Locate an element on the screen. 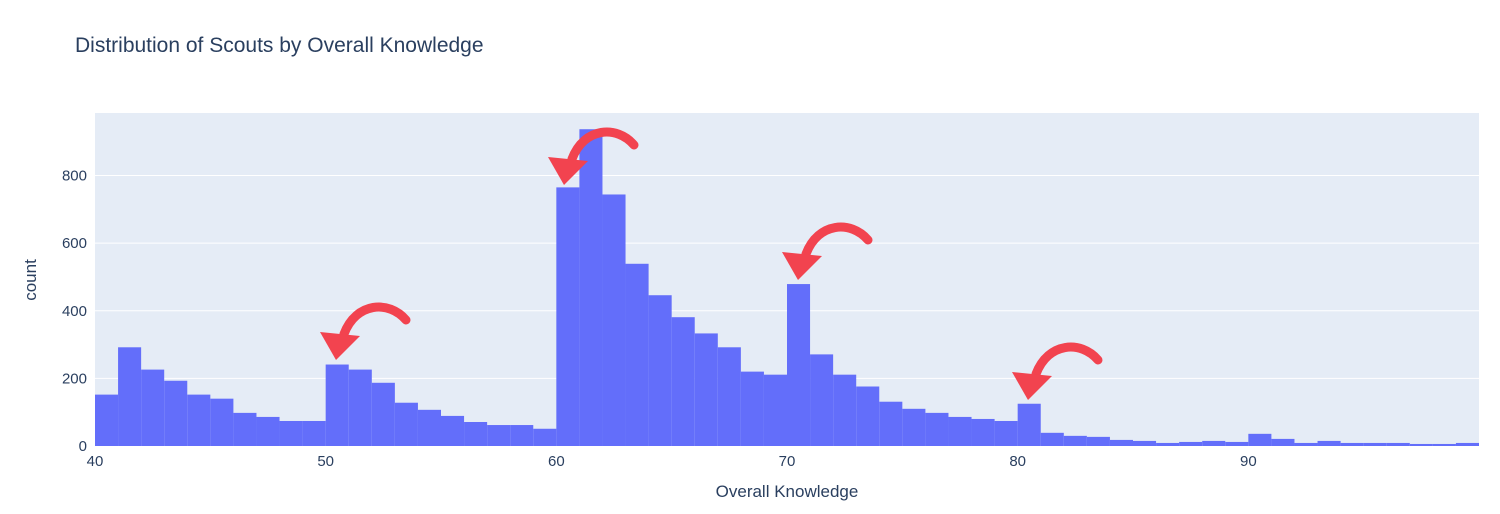 This screenshot has height=514, width=1500. x-tick-label: 40 is located at coordinates (95, 461).